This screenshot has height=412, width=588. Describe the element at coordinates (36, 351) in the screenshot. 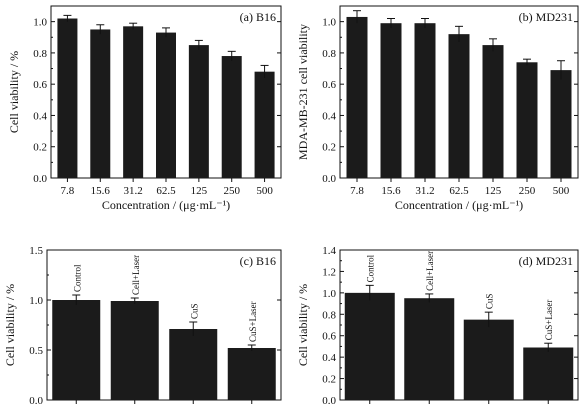

I see `y-tick-label: 0.5` at that location.